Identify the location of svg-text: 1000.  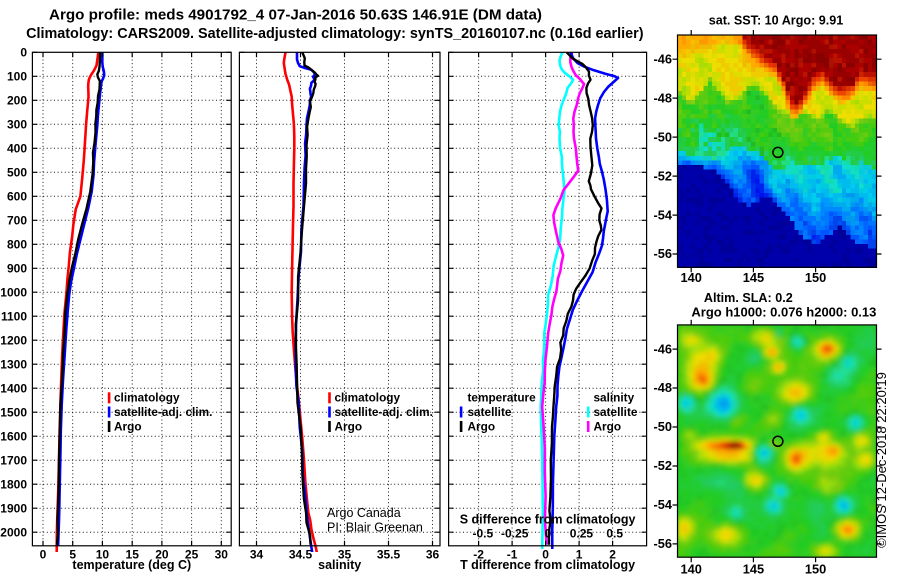
(13, 292).